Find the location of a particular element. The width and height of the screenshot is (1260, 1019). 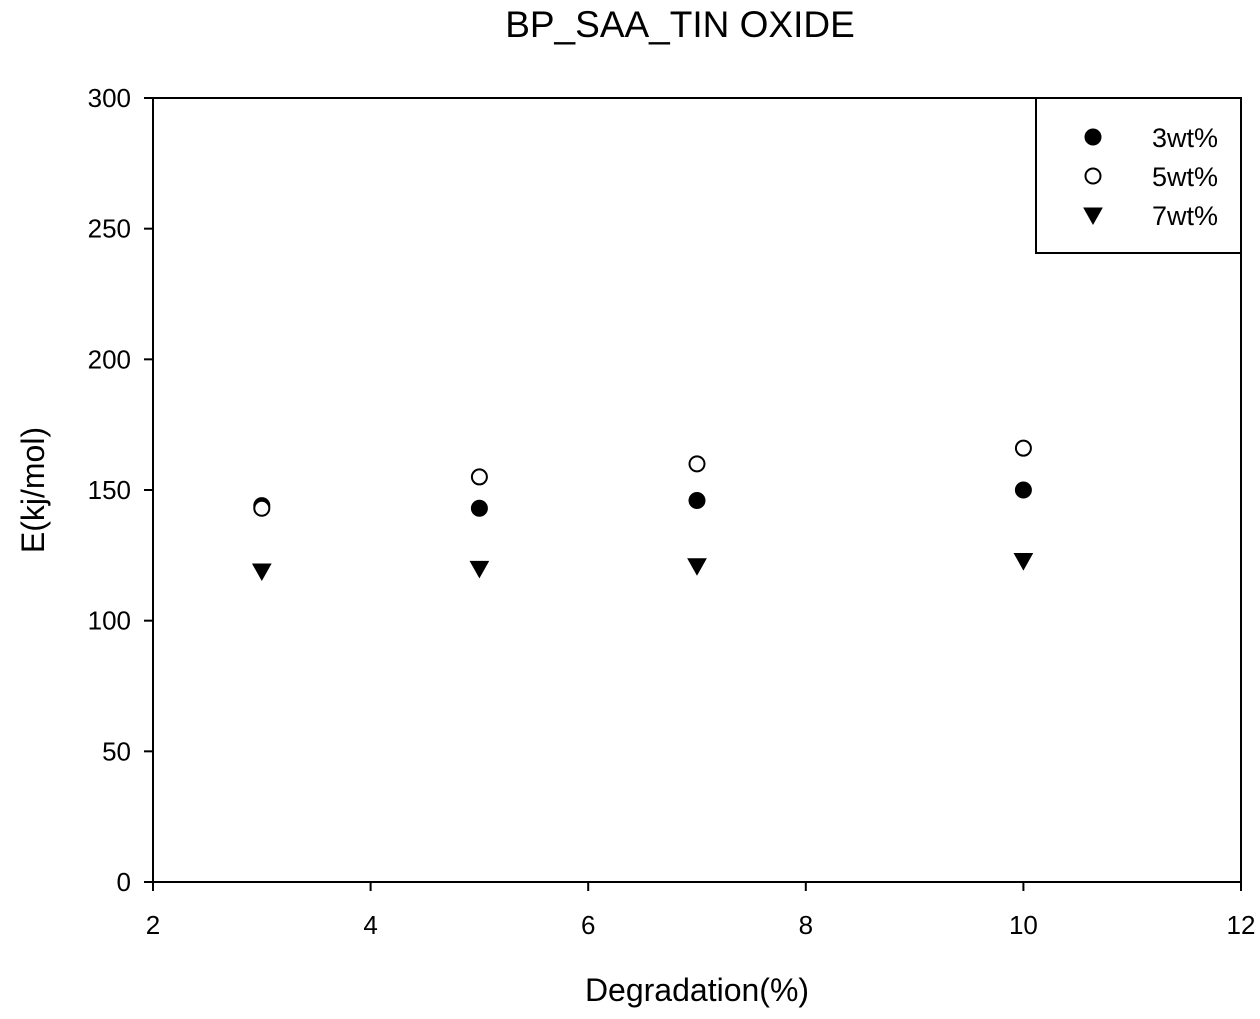

x-axis-label: Degradation(%) is located at coordinates (697, 990).